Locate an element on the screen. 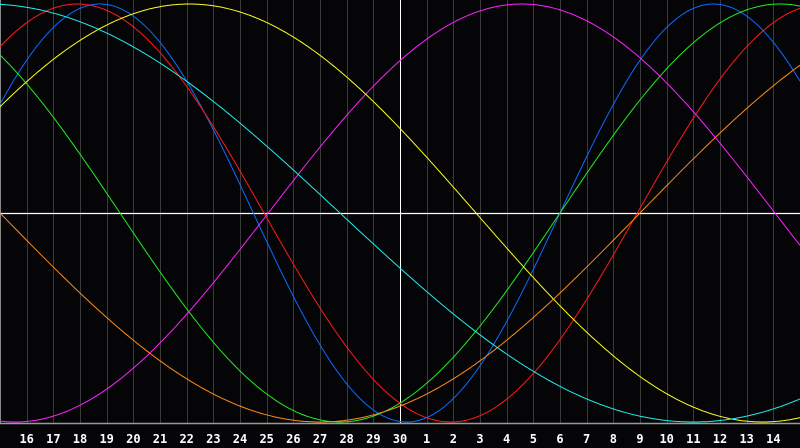 This screenshot has width=800, height=448. x-tick-label: 30 is located at coordinates (400, 439).